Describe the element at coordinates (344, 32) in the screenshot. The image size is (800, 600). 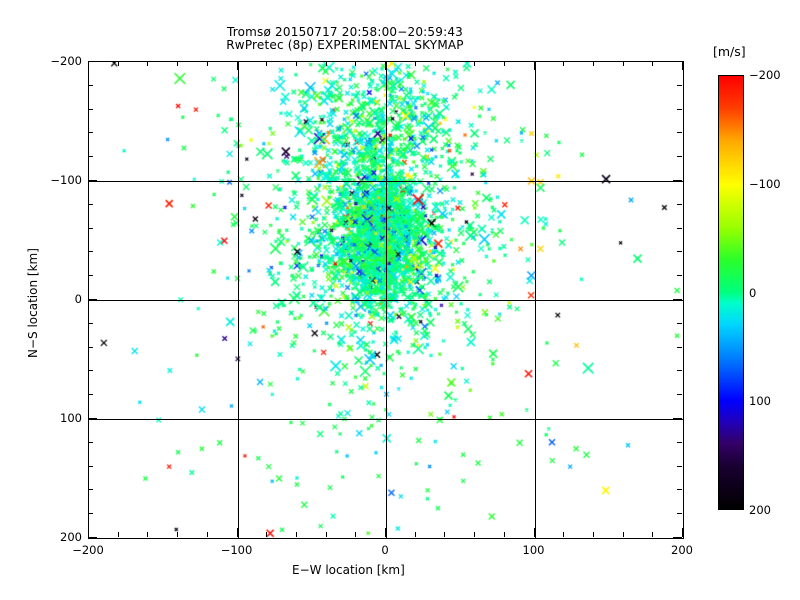
I see `title-line-1: Tromsø 20150717 20:58:00−20:59:43` at that location.